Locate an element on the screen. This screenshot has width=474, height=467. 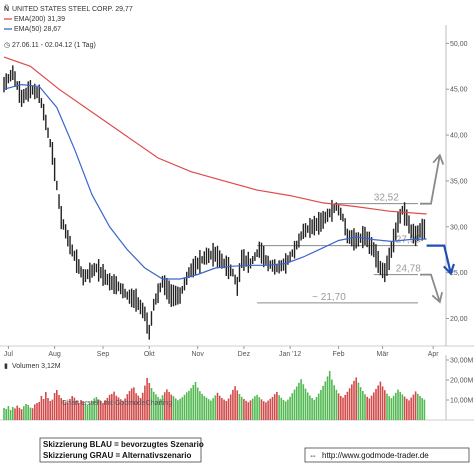
x-tick-label: Jul is located at coordinates (8, 354).